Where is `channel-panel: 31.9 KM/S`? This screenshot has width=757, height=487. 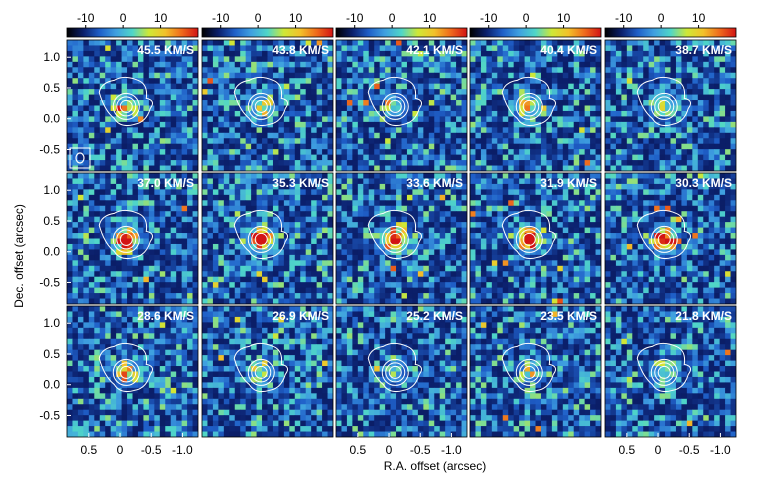 channel-panel: 31.9 KM/S is located at coordinates (535, 238).